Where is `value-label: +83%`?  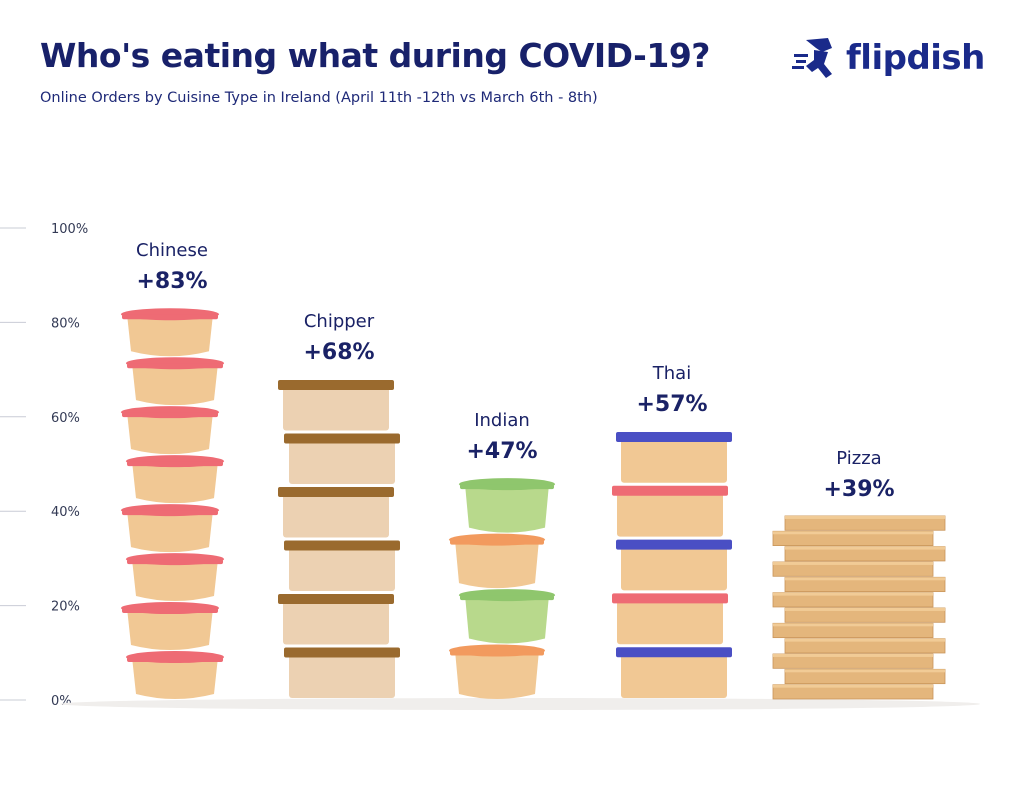
value-label: +83% is located at coordinates (171, 281).